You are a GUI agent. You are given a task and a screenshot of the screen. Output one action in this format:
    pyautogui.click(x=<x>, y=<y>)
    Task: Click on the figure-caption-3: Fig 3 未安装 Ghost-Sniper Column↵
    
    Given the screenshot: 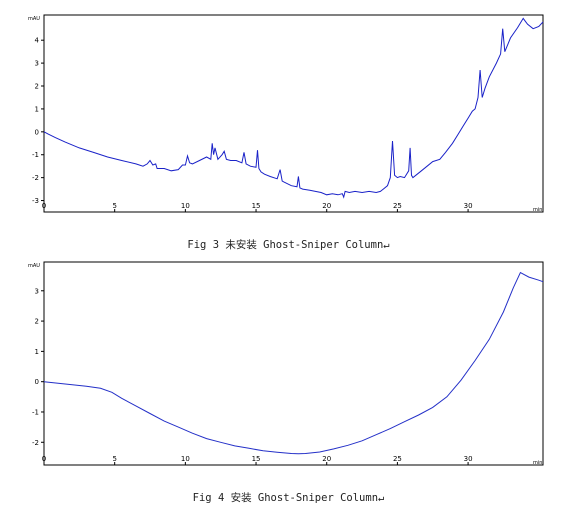 What is the action you would take?
    pyautogui.click(x=288, y=245)
    